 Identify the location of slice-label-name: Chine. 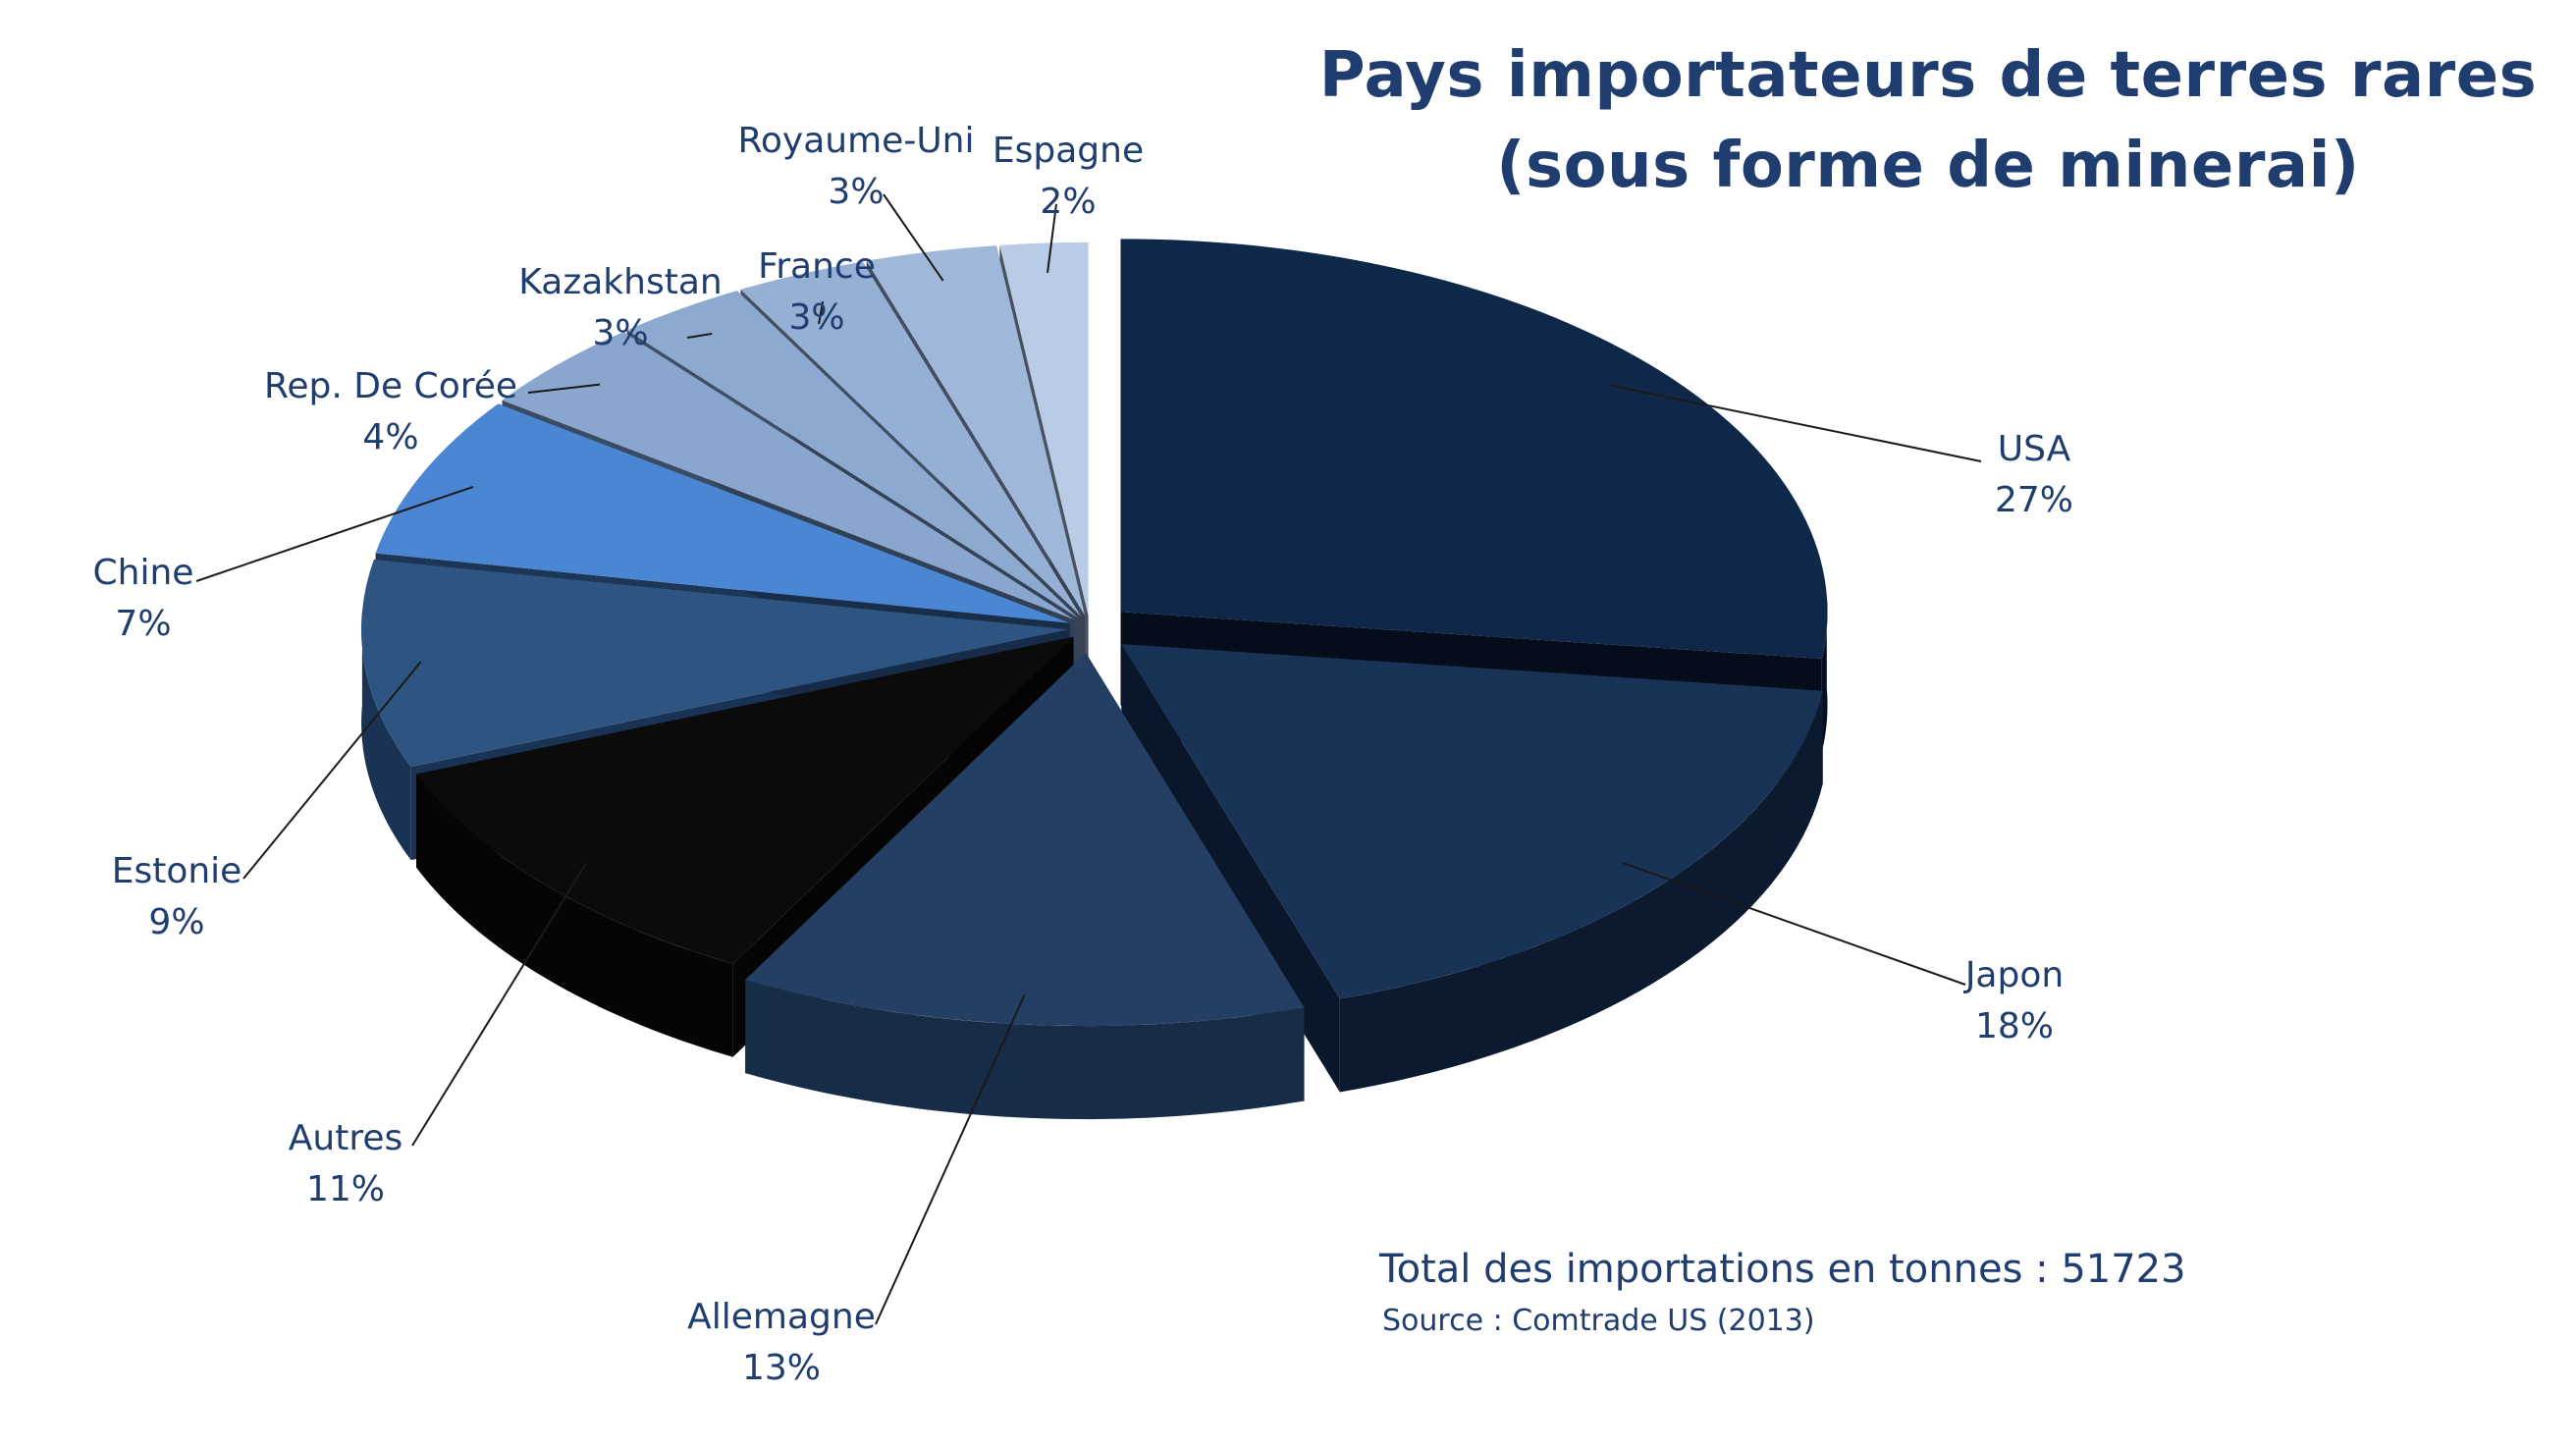
(143, 573).